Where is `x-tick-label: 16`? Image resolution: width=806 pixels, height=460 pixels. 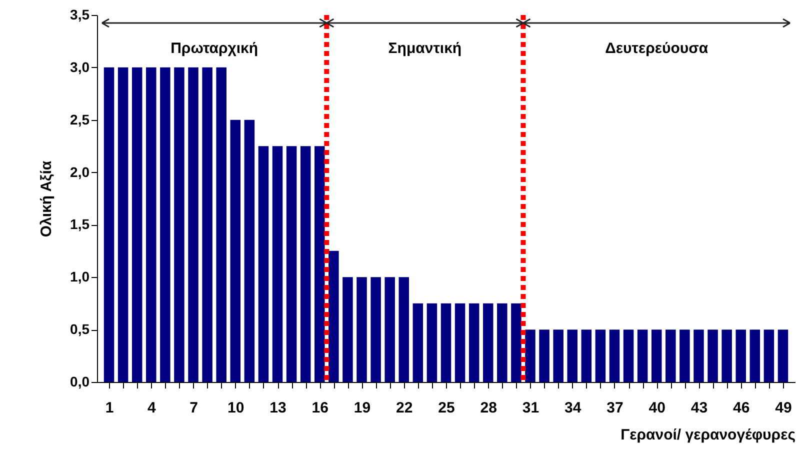 x-tick-label: 16 is located at coordinates (320, 408).